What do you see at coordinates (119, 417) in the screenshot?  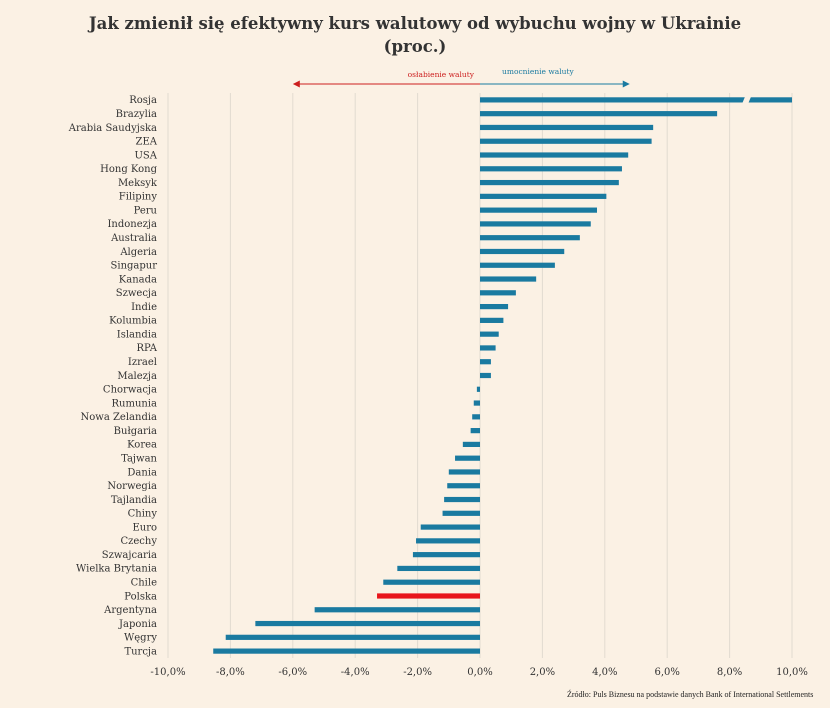 I see `category-label: Nowa Zelandia` at bounding box center [119, 417].